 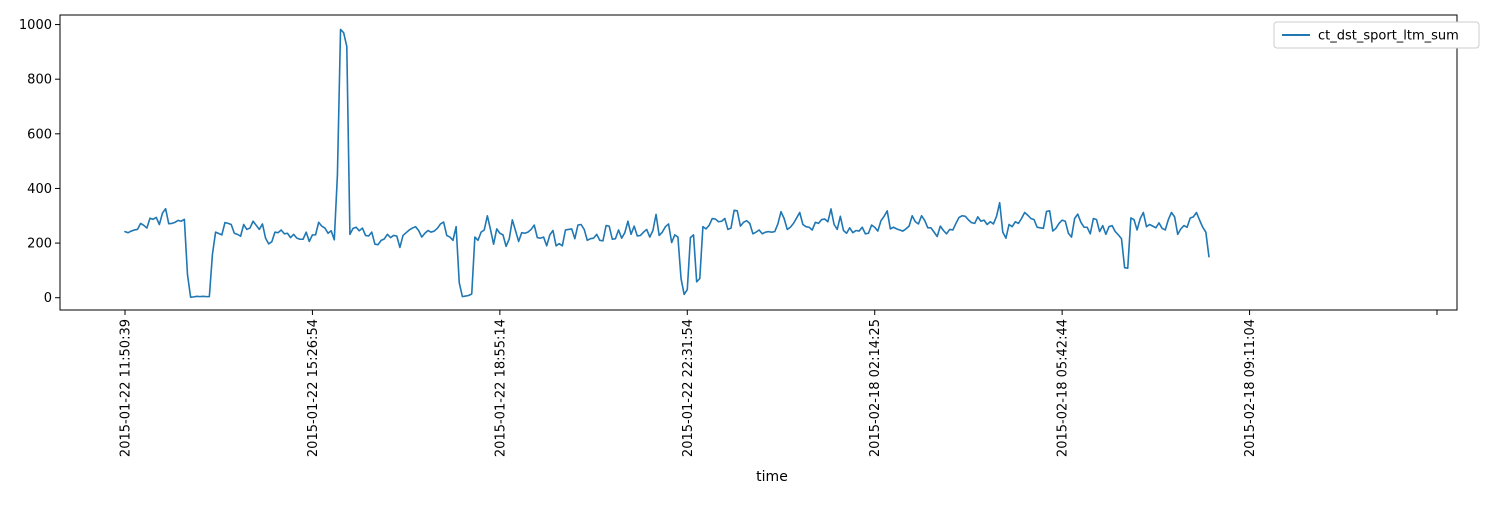 What do you see at coordinates (500, 388) in the screenshot?
I see `x-tick-label: 2015-01-22 18:55:14` at bounding box center [500, 388].